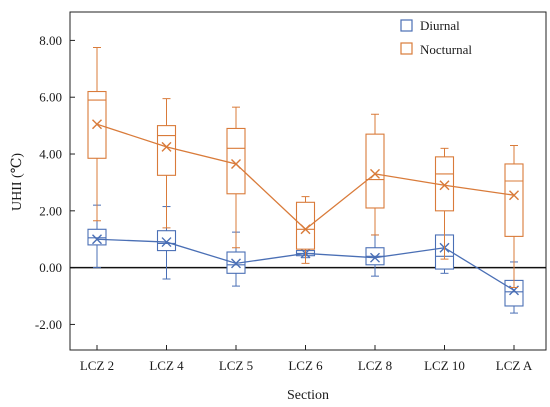  What do you see at coordinates (514, 365) in the screenshot?
I see `x-tick-label: LCZ A` at bounding box center [514, 365].